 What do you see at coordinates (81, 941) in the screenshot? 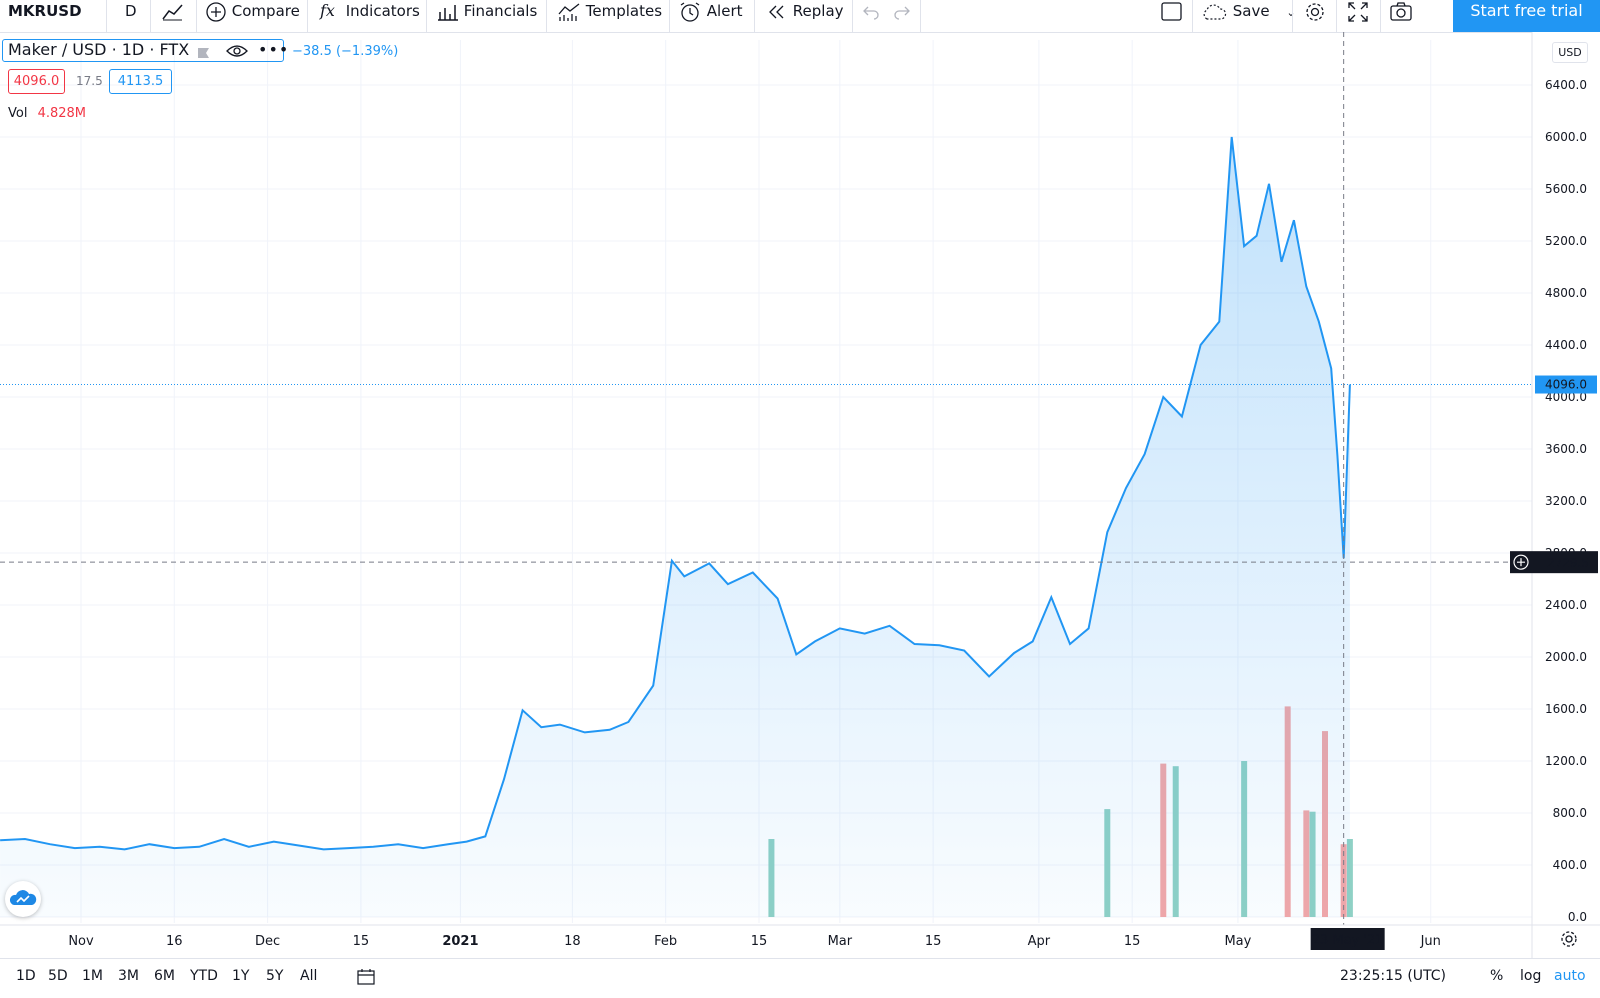
I see `time-tick-label: Nov` at bounding box center [81, 941].